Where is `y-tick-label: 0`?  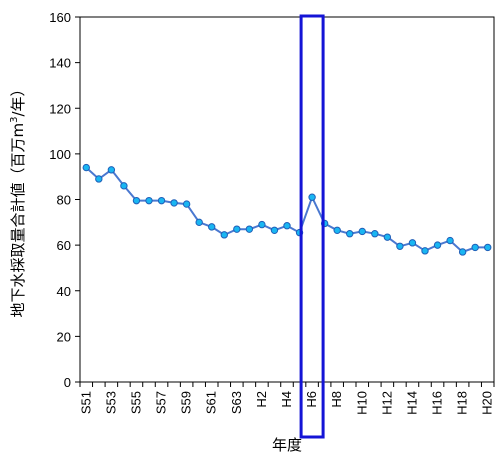
y-tick-label: 0 is located at coordinates (67, 382).